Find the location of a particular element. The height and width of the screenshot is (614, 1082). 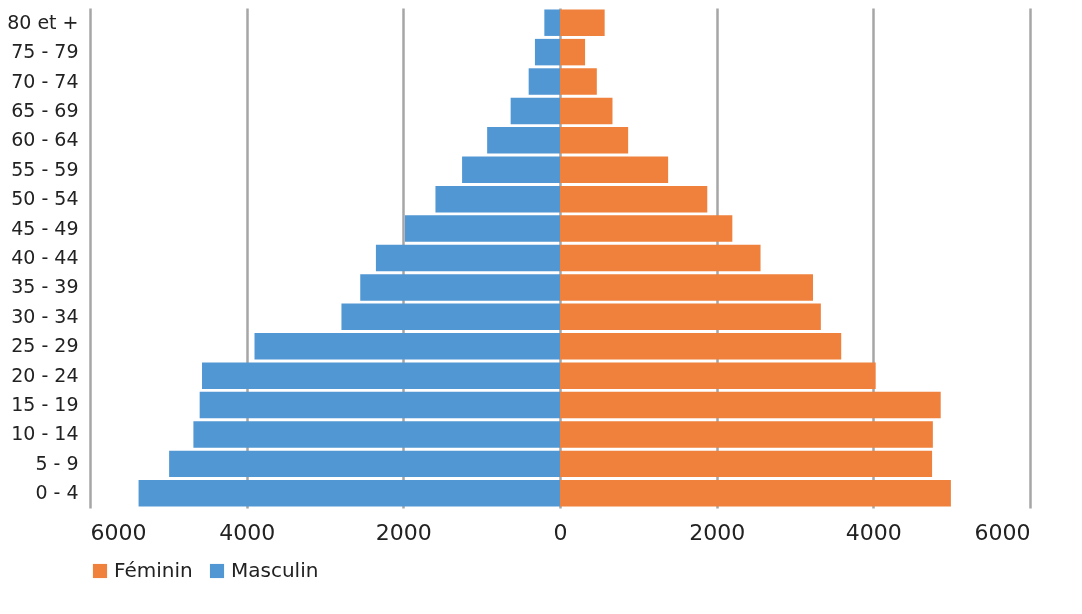

y-tick-label: 40 - 44 is located at coordinates (45, 257).